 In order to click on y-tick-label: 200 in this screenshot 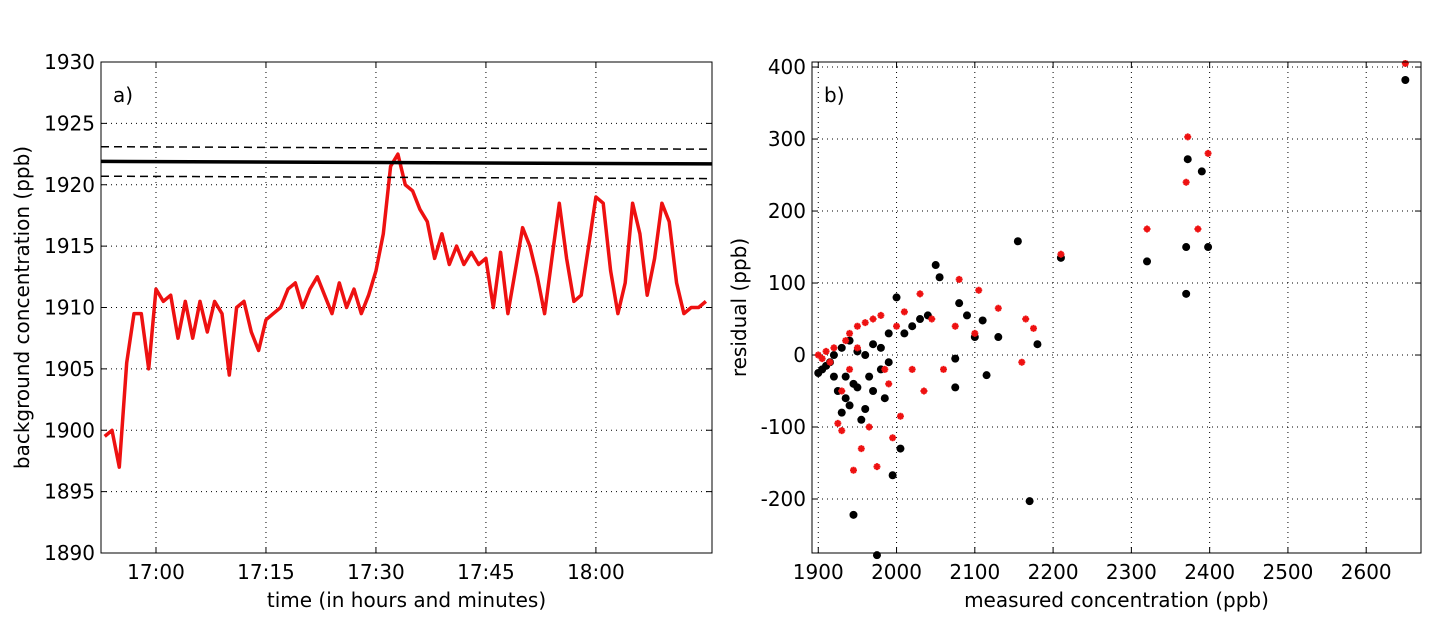, I will do `click(787, 211)`.